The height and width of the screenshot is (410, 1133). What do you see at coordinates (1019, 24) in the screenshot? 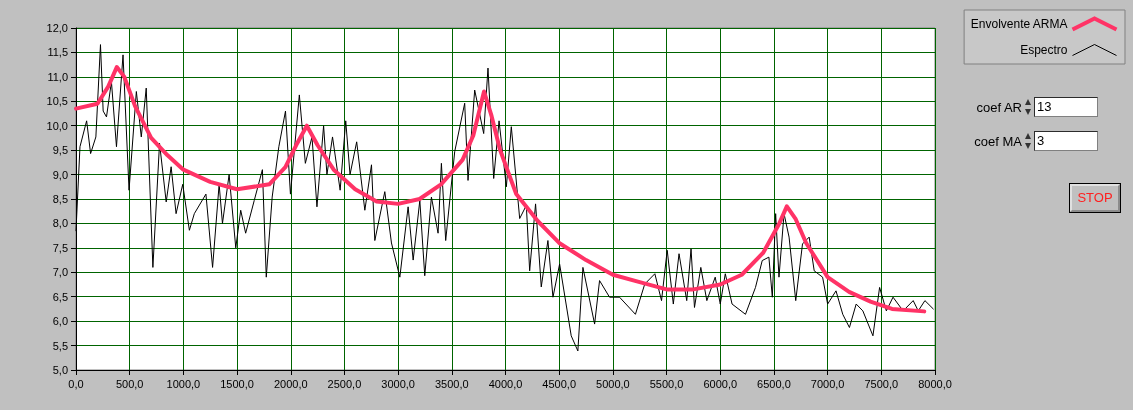
I see `legend-label: Envolvente ARMA` at bounding box center [1019, 24].